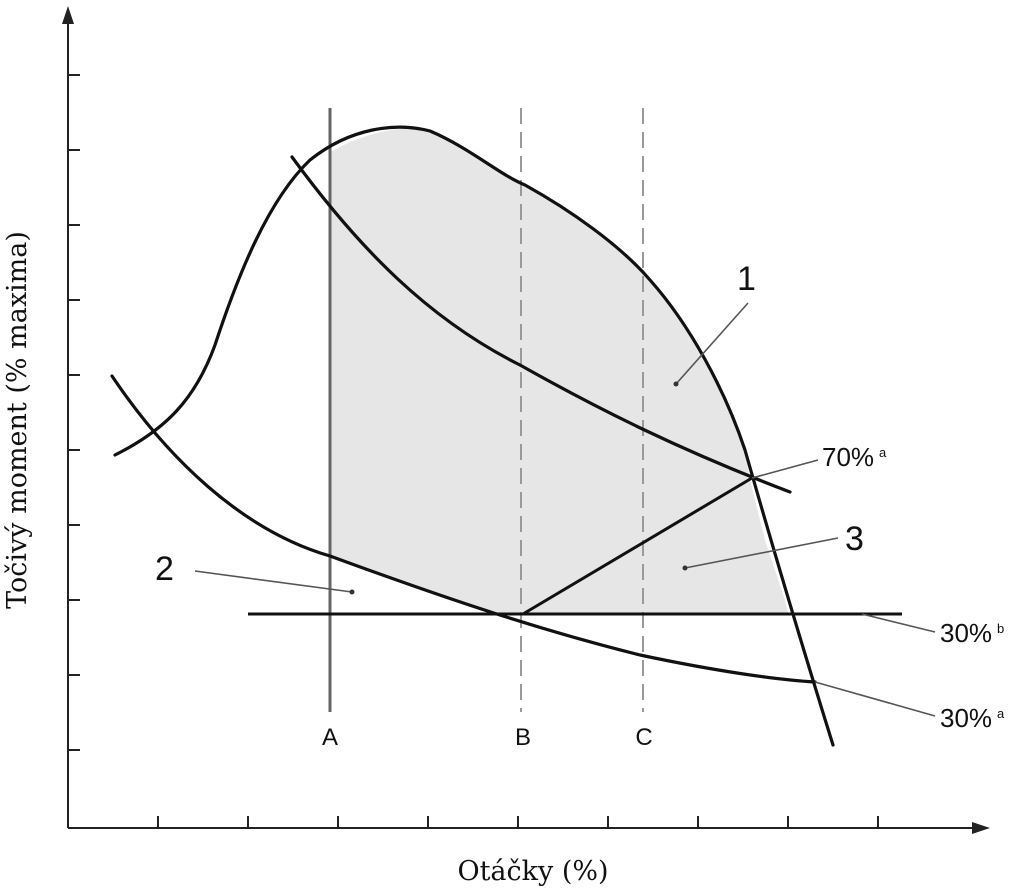  I want to click on label-70-percent-a: 70% a, so click(854, 457).